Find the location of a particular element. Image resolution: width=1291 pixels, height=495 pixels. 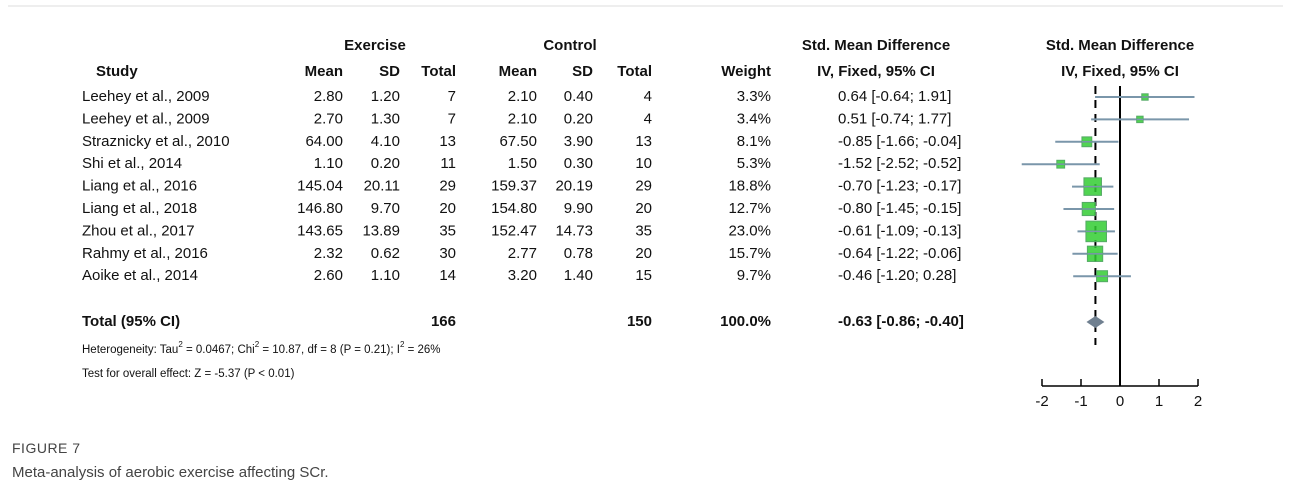

study-name: Liang et al., 2016 is located at coordinates (139, 186).